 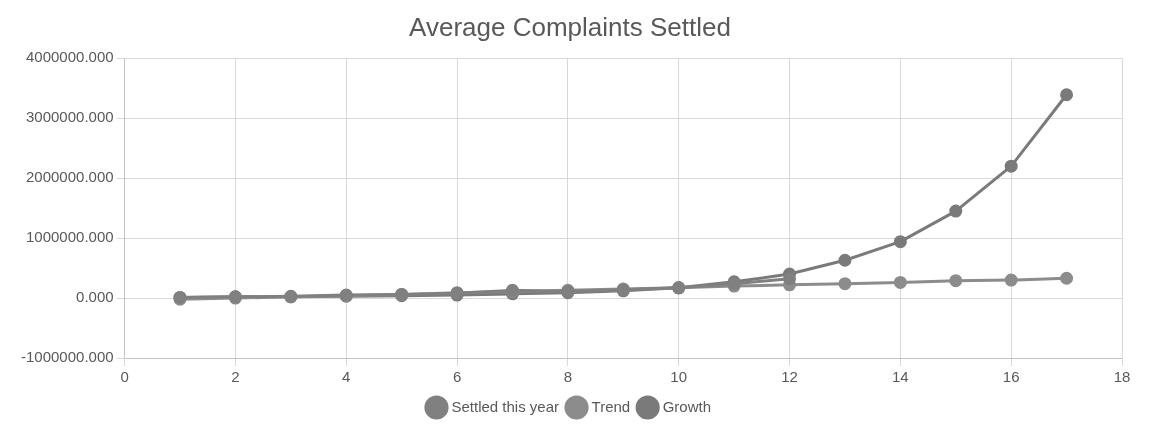 I want to click on y-tick-label: 2000000.000, so click(x=69, y=177).